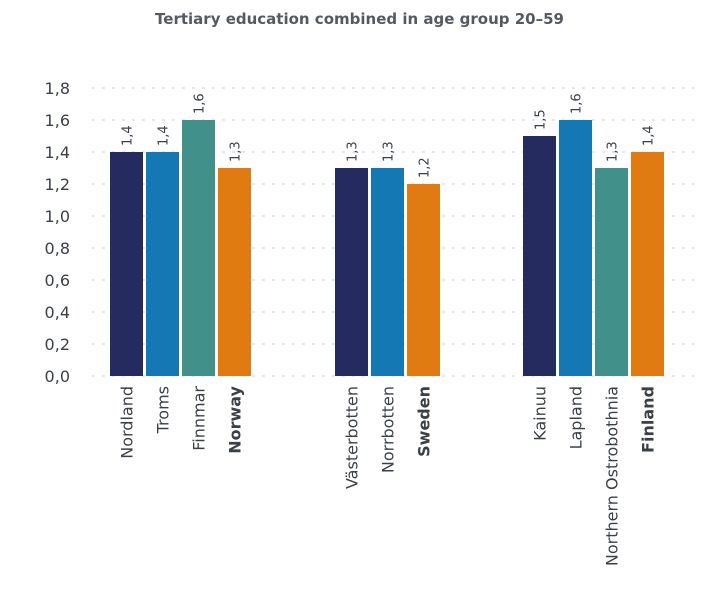  I want to click on category-label: Kainuu, so click(540, 413).